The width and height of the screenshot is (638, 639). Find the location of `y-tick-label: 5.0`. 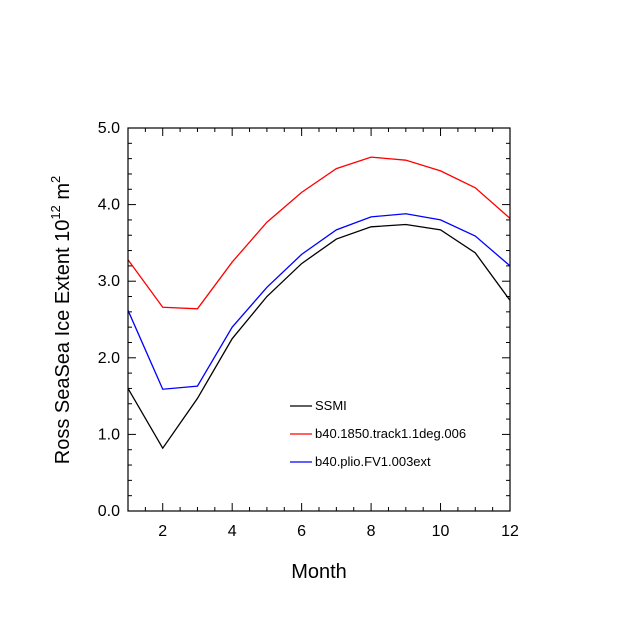

y-tick-label: 5.0 is located at coordinates (109, 128).